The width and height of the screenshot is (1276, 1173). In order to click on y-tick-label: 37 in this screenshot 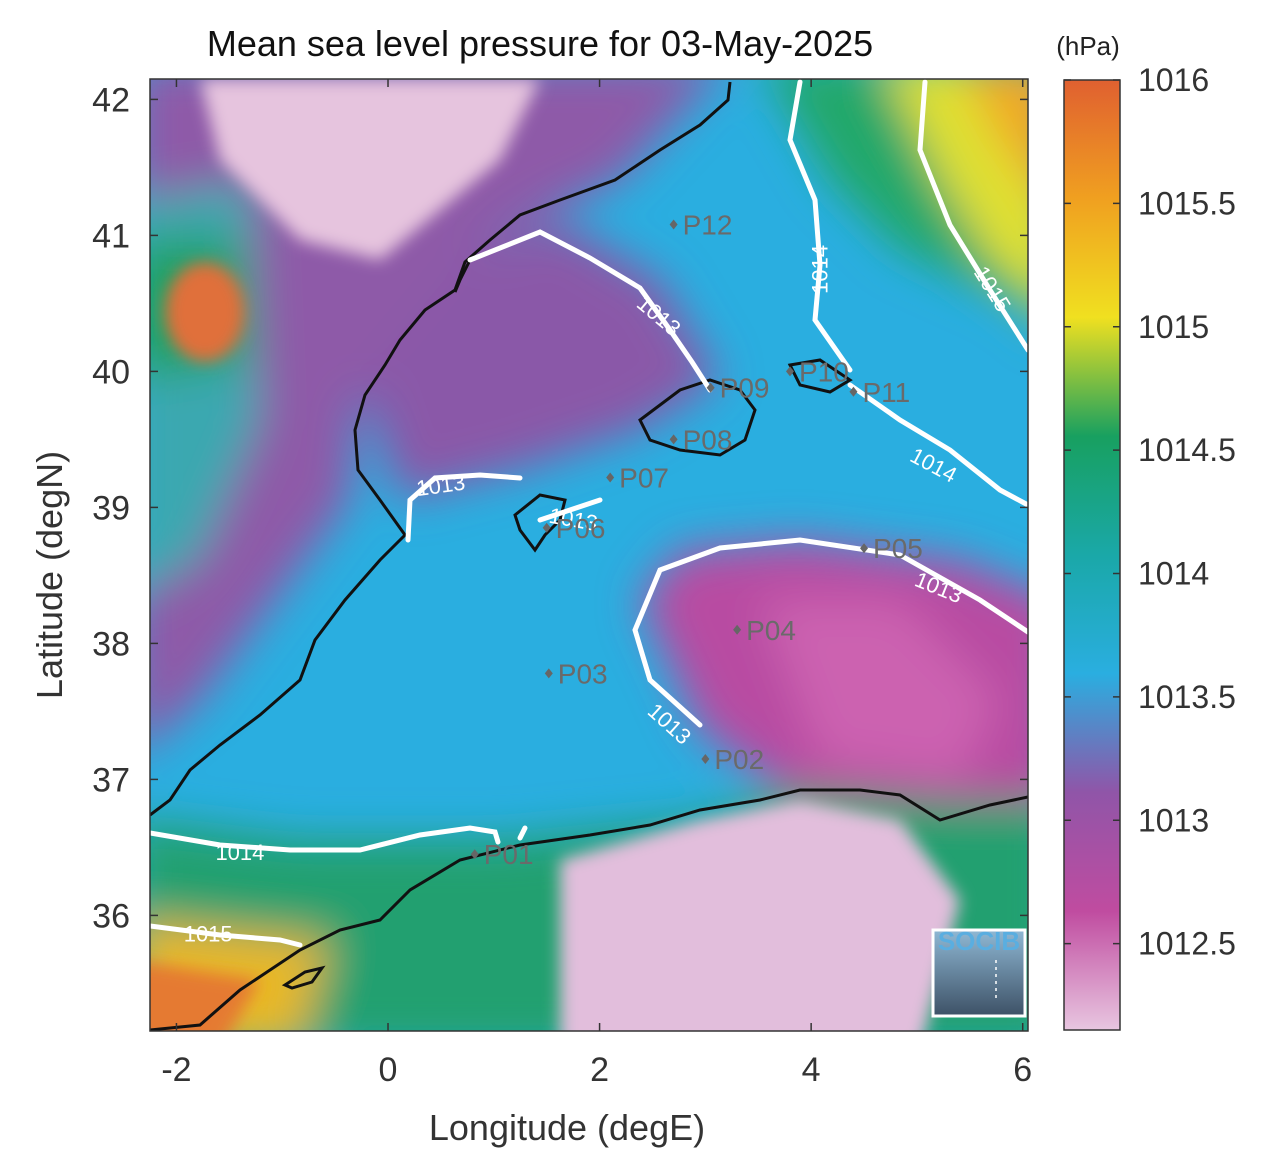, I will do `click(111, 780)`.